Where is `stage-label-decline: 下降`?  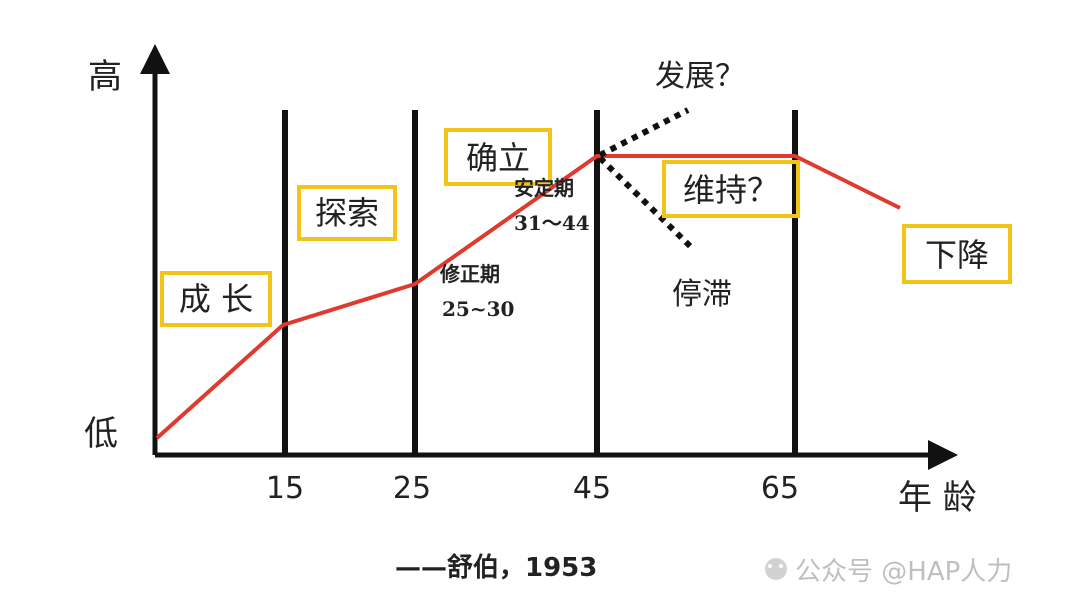 stage-label-decline: 下降 is located at coordinates (957, 255).